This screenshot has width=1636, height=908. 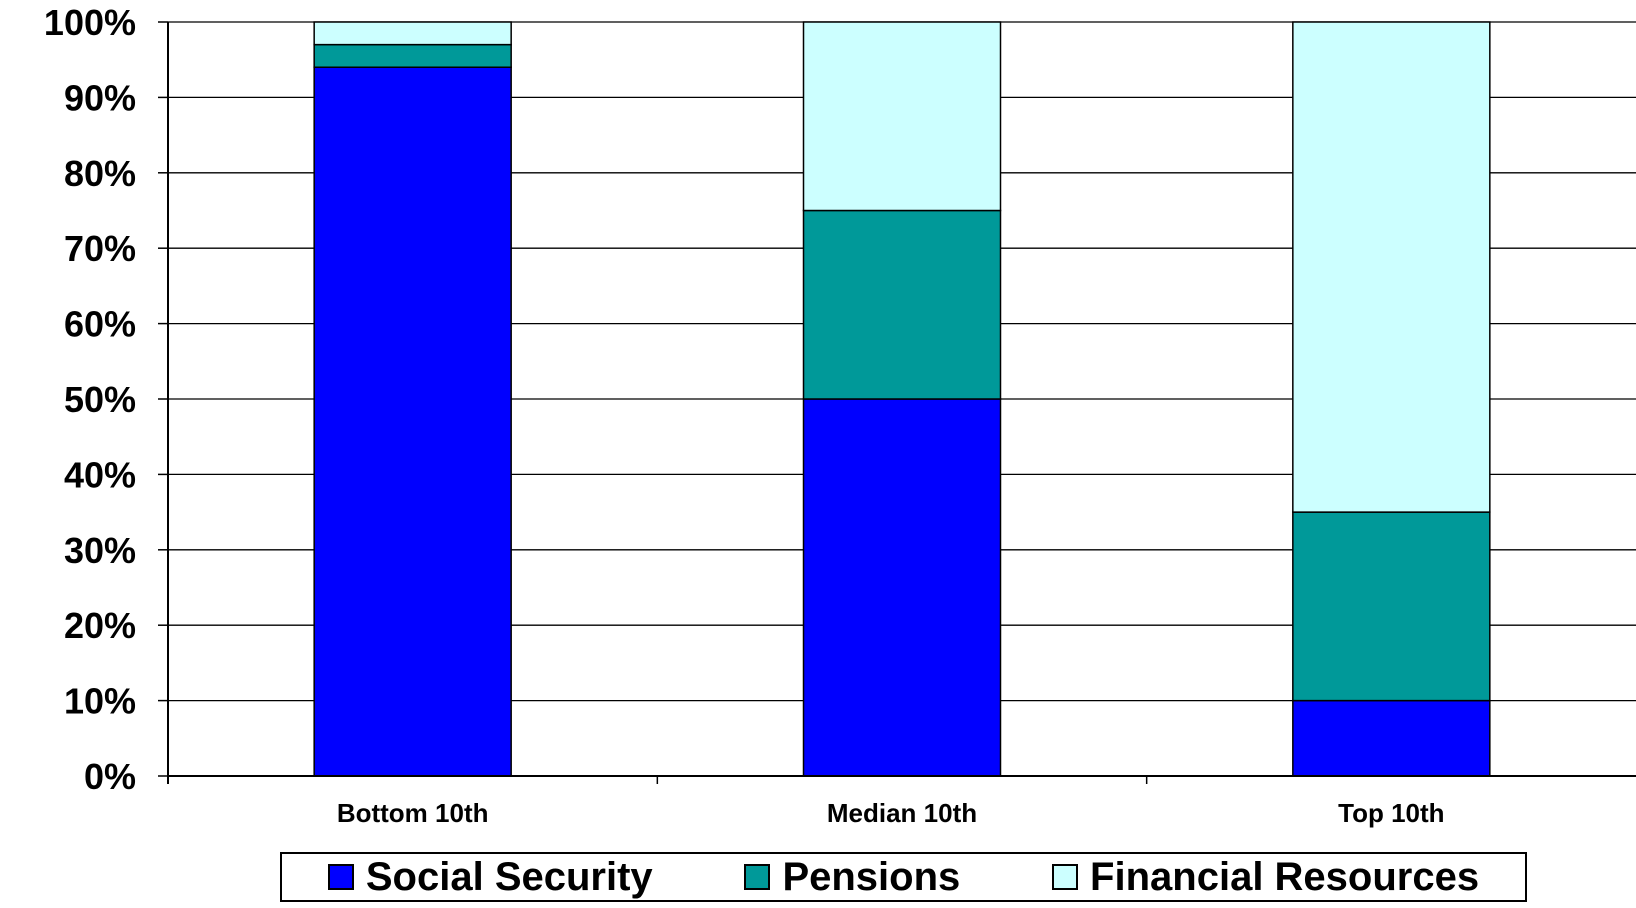 What do you see at coordinates (902, 116) in the screenshot?
I see `bar-median-10th-financial-resources` at bounding box center [902, 116].